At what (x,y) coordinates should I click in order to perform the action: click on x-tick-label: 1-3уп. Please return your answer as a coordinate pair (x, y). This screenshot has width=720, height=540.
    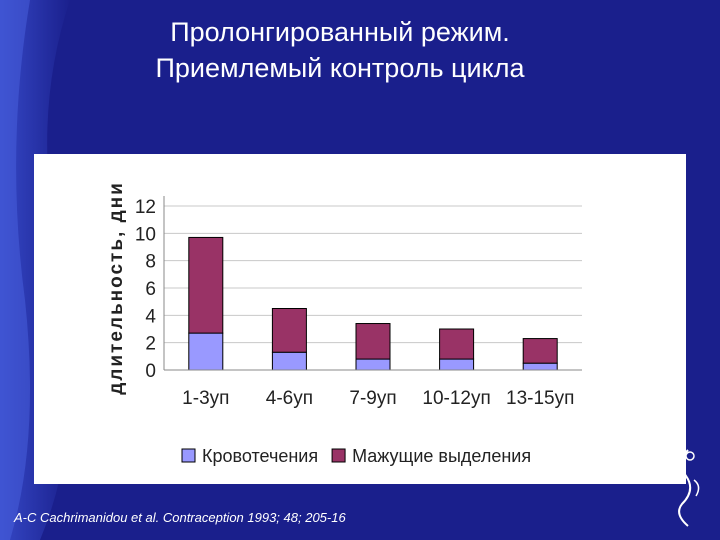
    Looking at the image, I should click on (205, 398).